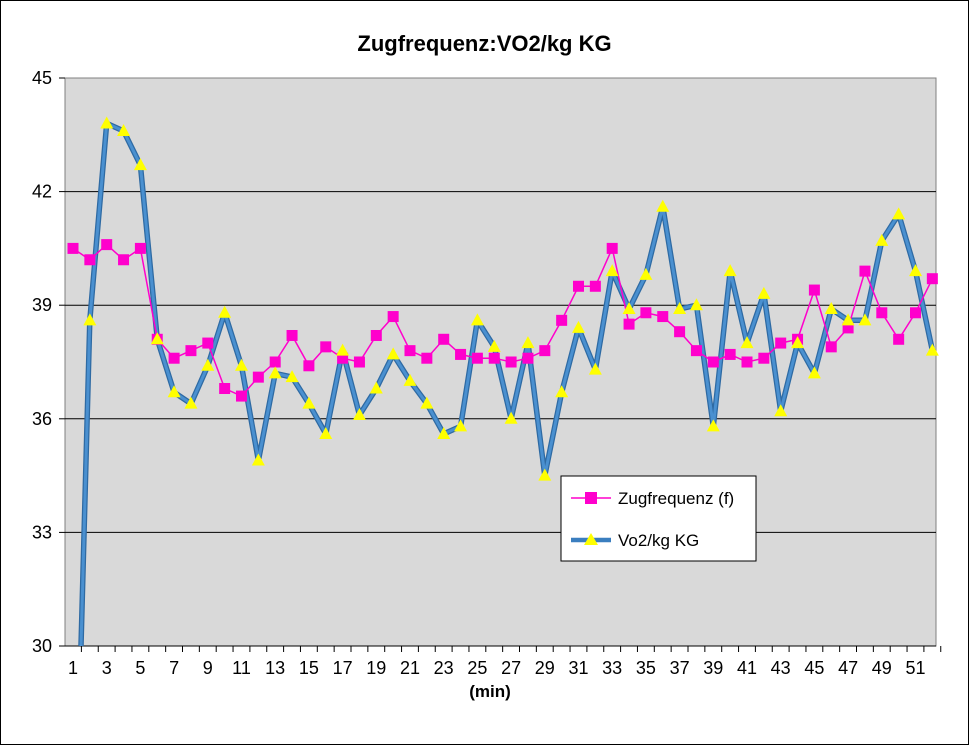  Describe the element at coordinates (713, 668) in the screenshot. I see `x-tick-label-39: 39` at that location.